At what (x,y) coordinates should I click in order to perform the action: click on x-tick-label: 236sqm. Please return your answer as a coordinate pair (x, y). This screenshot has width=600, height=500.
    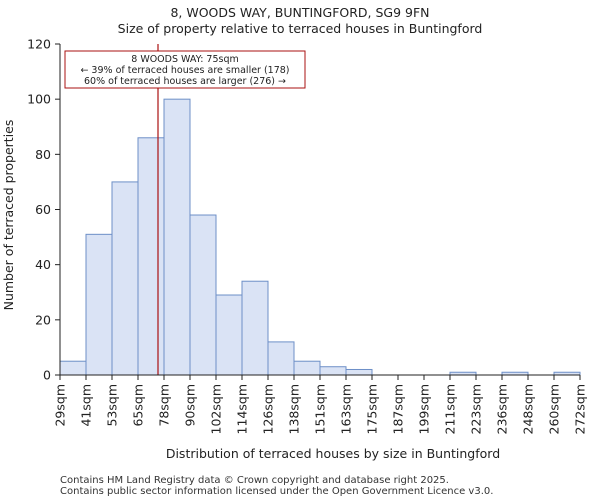
    Looking at the image, I should click on (502, 409).